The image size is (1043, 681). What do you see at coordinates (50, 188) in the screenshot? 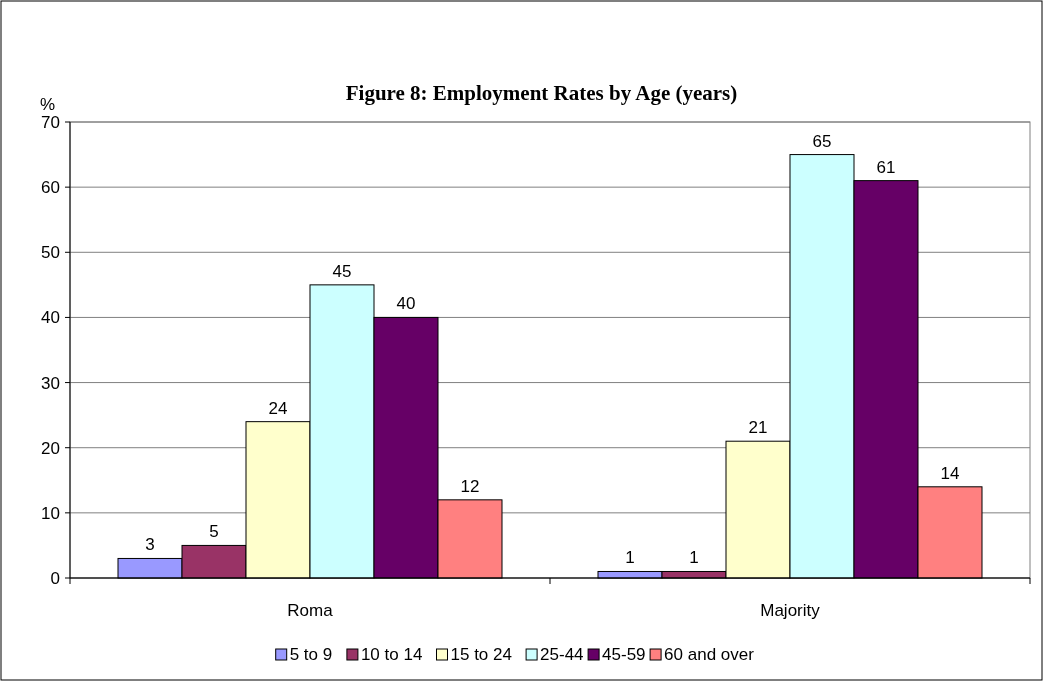
I see `y-tick-label: 60` at bounding box center [50, 188].